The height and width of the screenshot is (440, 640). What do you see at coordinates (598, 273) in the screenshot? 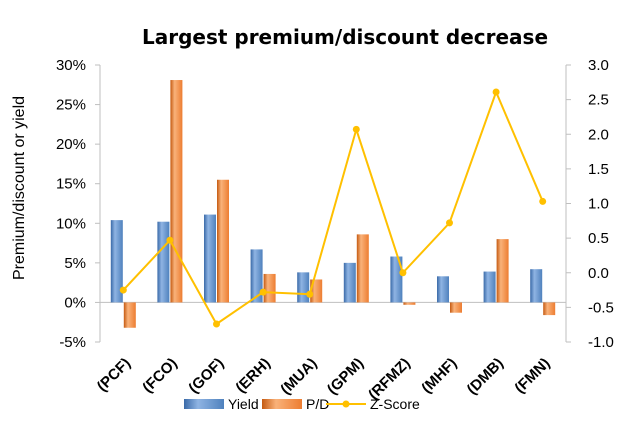
I see `y2-tick-label: 0.0` at bounding box center [598, 273].